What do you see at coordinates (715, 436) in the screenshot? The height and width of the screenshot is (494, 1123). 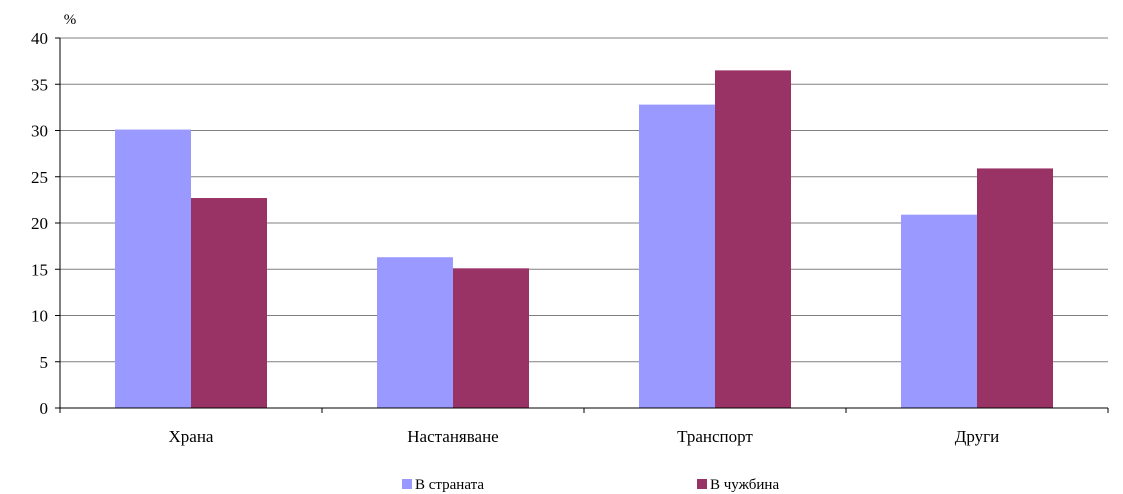 I see `x-category-label: Транспорт` at bounding box center [715, 436].